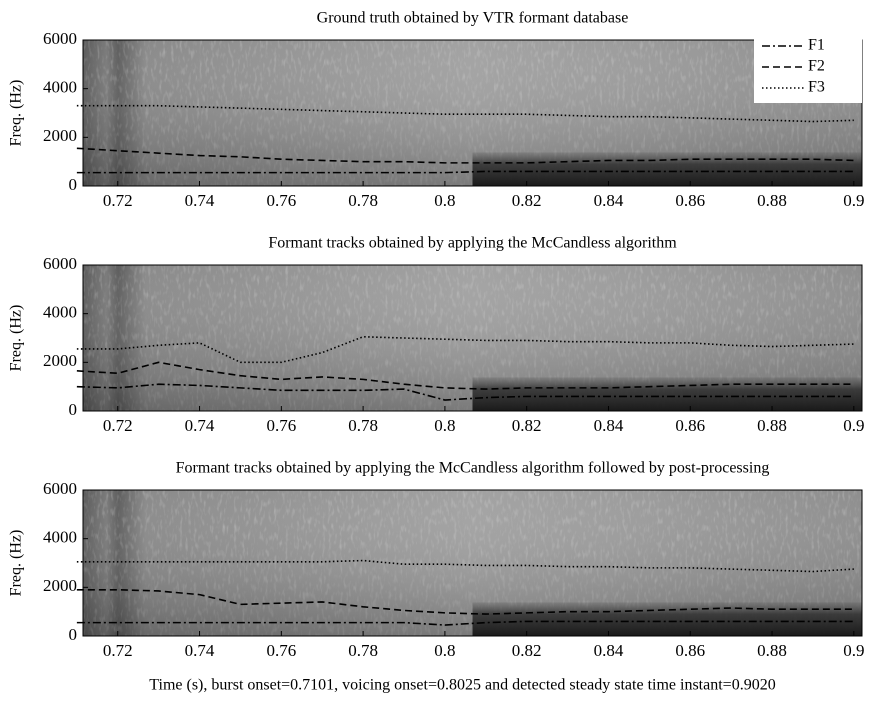 This screenshot has height=702, width=873. I want to click on legend-label: F1, so click(816, 45).